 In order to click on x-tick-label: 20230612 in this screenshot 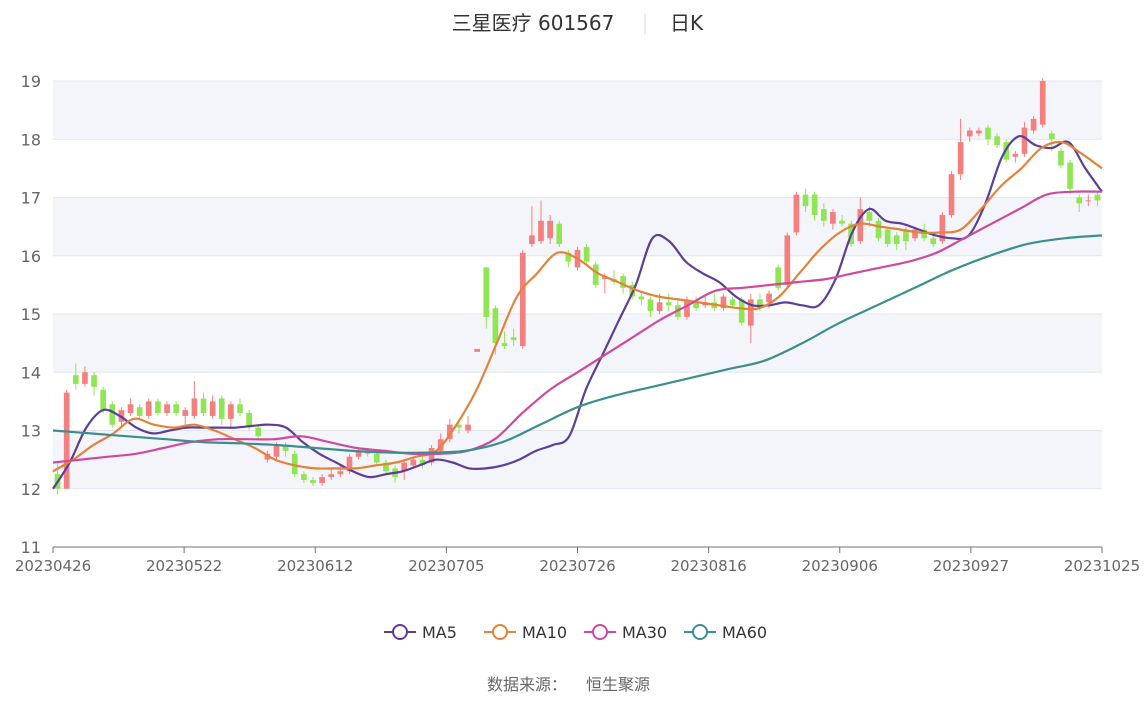, I will do `click(315, 566)`.